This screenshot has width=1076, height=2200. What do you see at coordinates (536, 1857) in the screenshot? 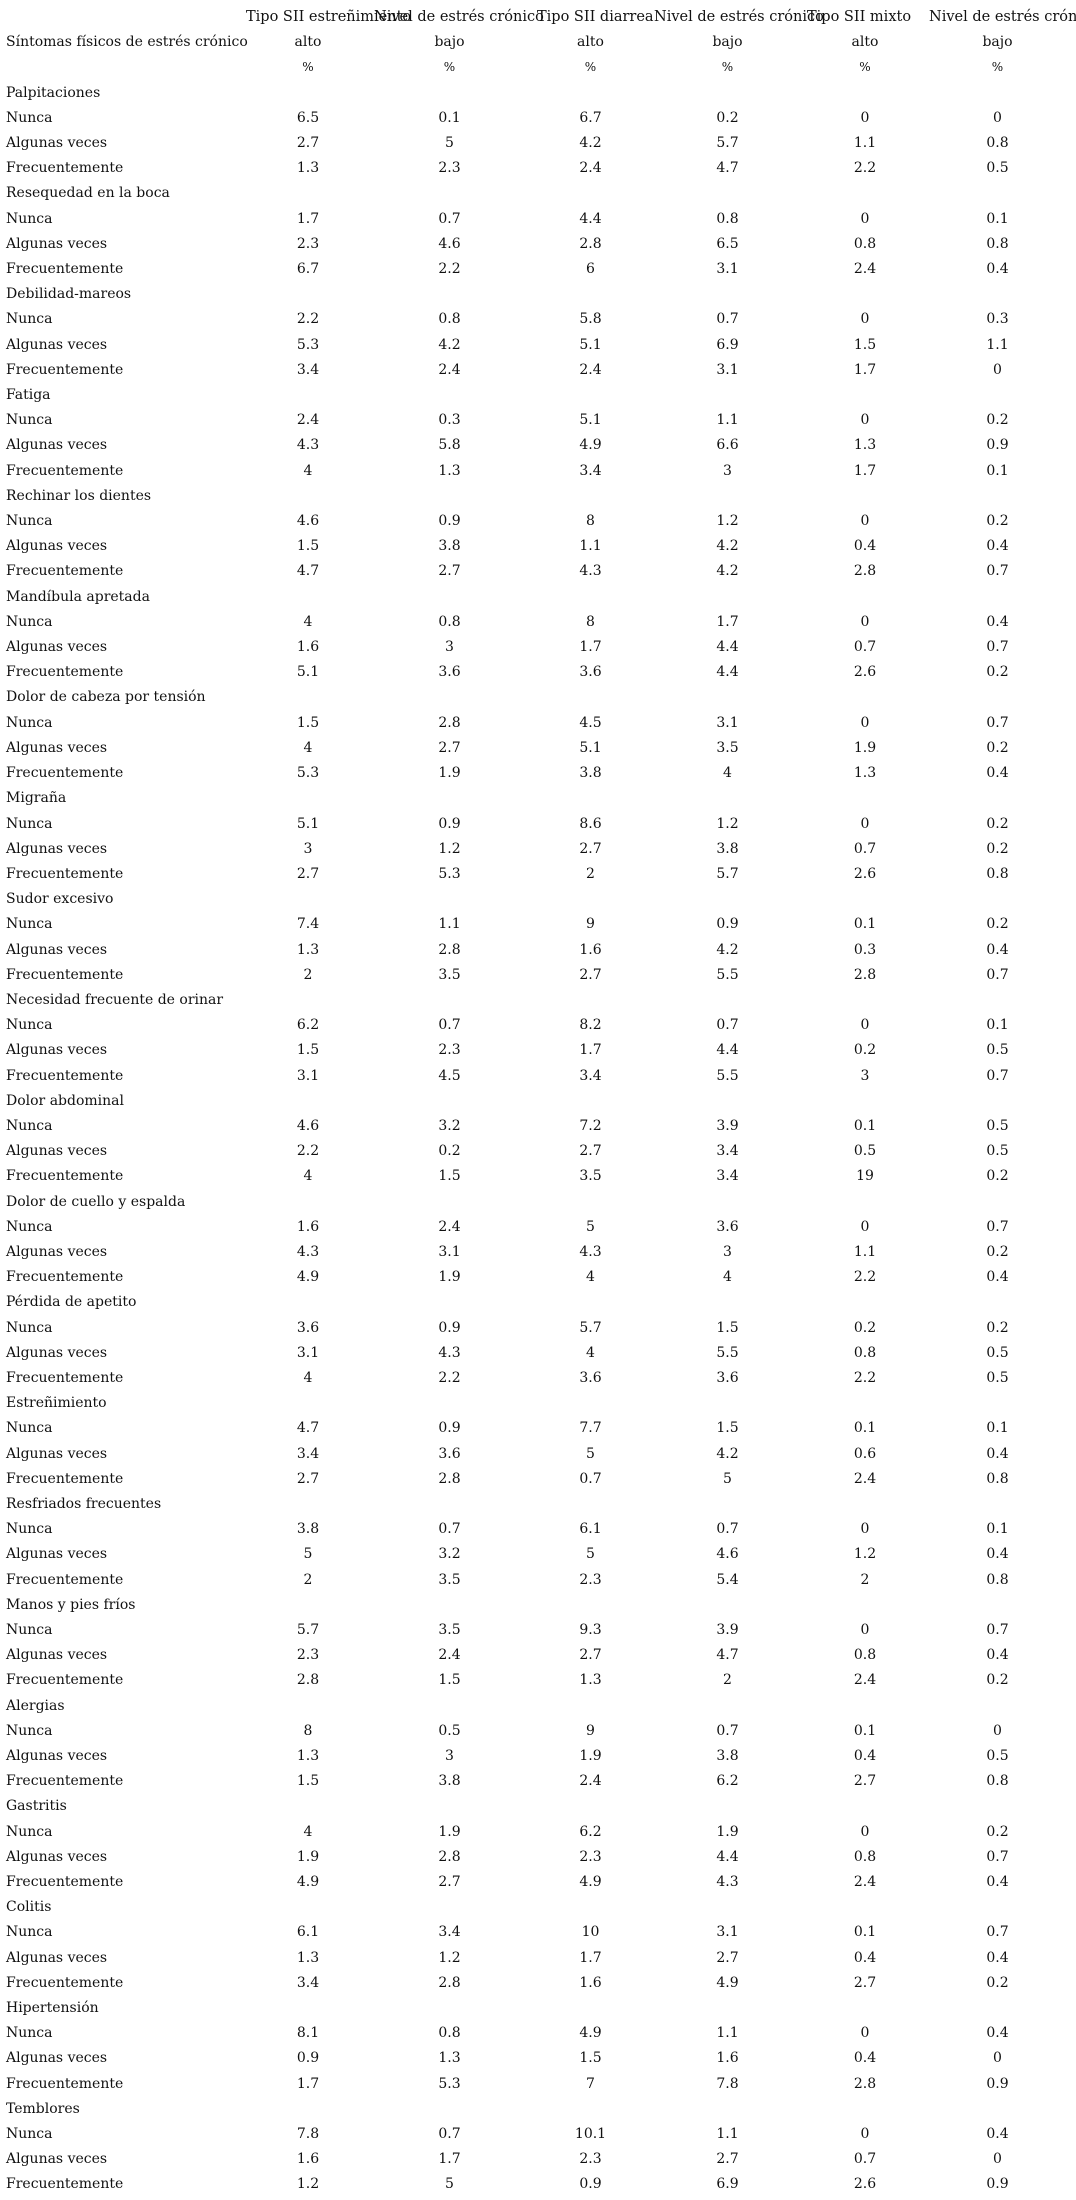
I see `table-row: Algunas veces 1.9 2.8 2.3 4.4 0.8 0.7` at bounding box center [536, 1857].